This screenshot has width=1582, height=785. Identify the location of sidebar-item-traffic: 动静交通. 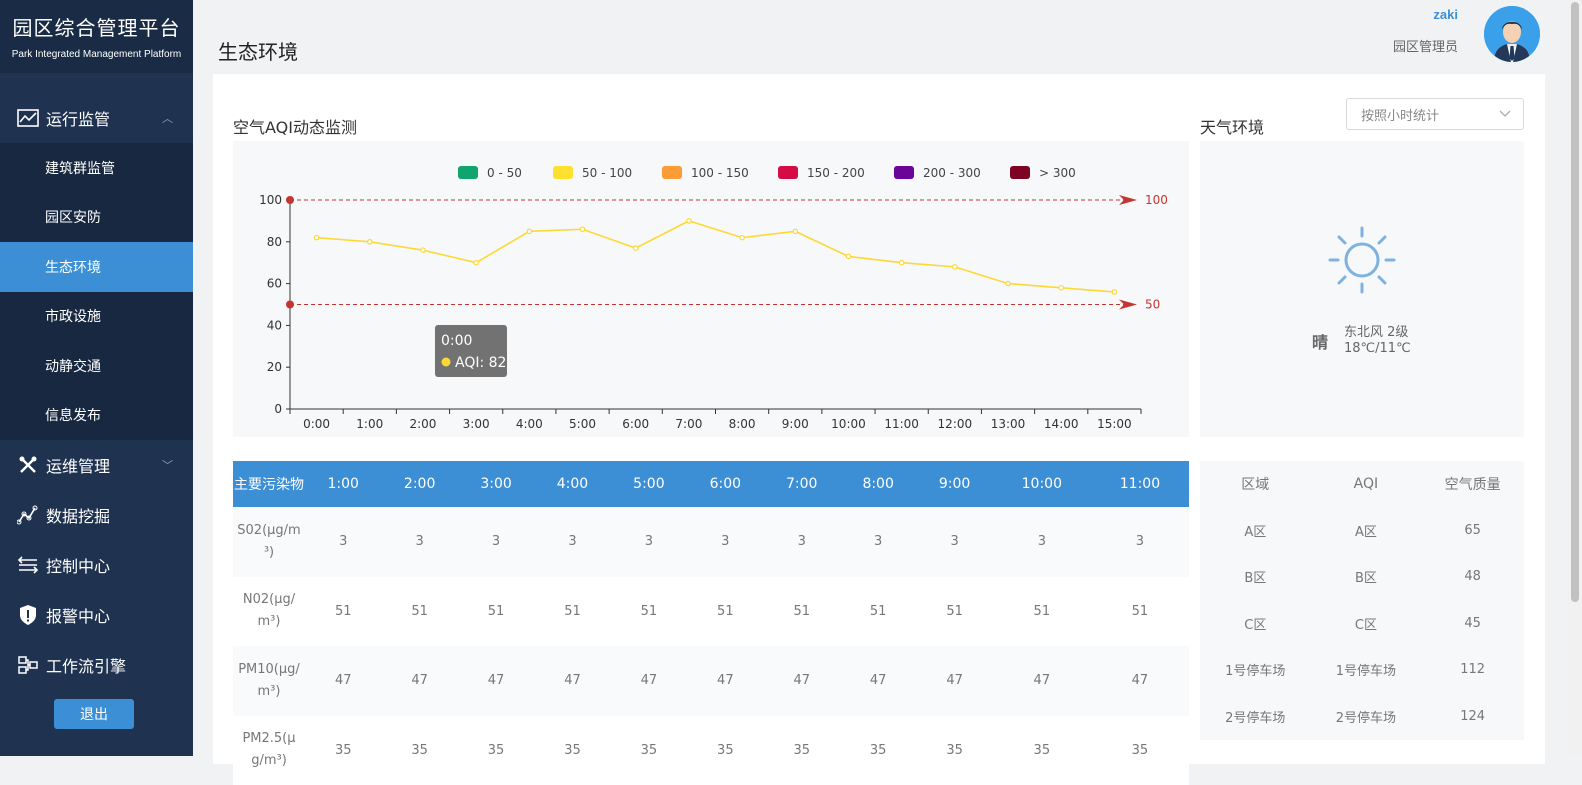
(96, 366).